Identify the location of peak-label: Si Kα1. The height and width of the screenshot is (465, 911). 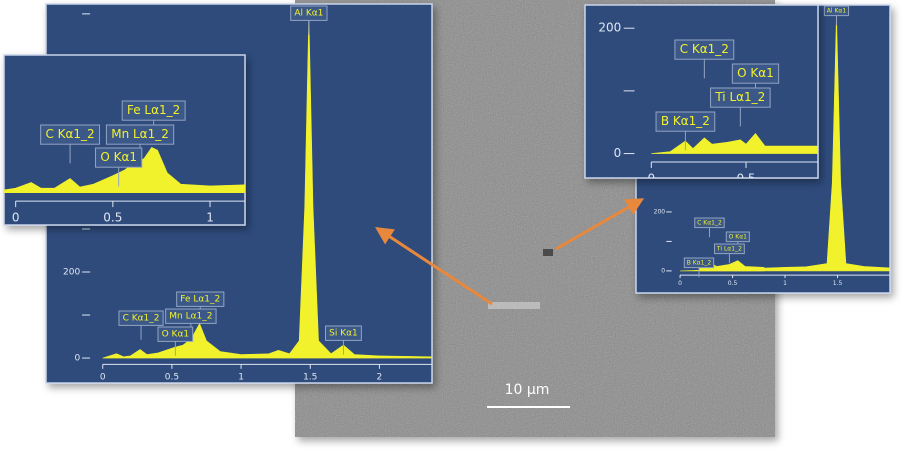
(343, 334).